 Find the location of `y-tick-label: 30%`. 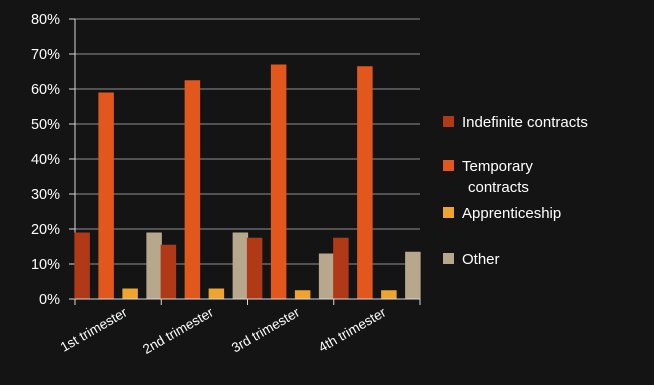

y-tick-label: 30% is located at coordinates (45, 195).